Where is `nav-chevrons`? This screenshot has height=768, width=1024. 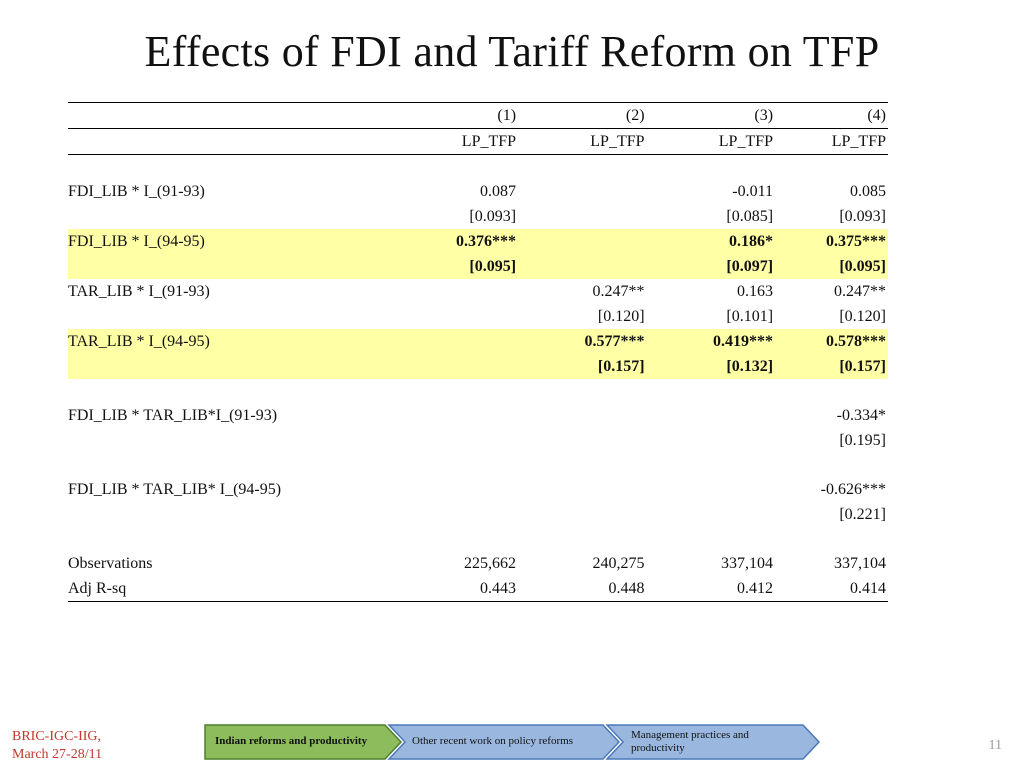 nav-chevrons is located at coordinates (512, 742).